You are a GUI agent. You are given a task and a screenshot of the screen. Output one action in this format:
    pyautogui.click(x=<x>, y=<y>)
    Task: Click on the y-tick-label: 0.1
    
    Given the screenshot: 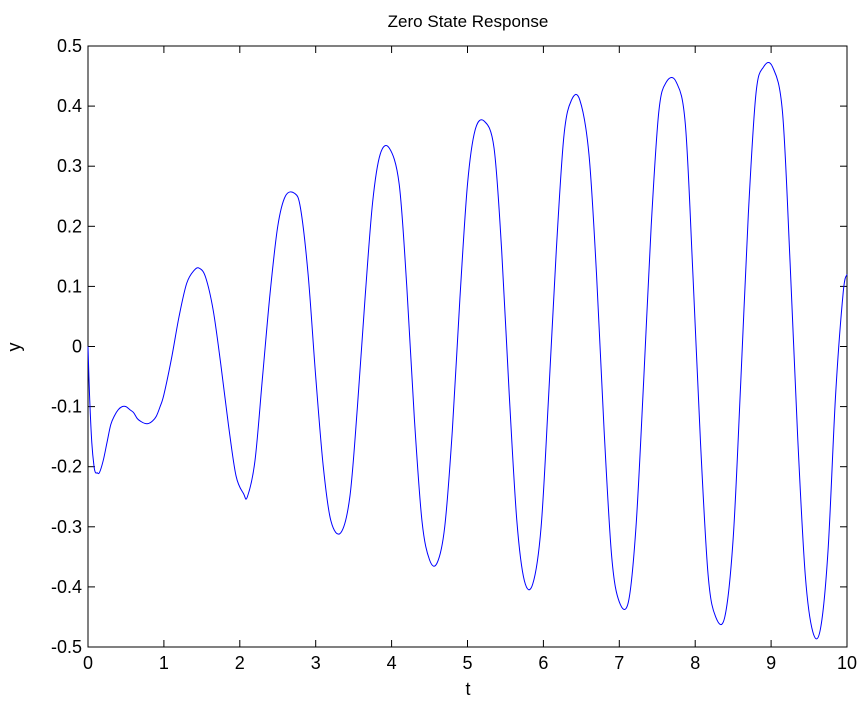 What is the action you would take?
    pyautogui.click(x=69, y=286)
    